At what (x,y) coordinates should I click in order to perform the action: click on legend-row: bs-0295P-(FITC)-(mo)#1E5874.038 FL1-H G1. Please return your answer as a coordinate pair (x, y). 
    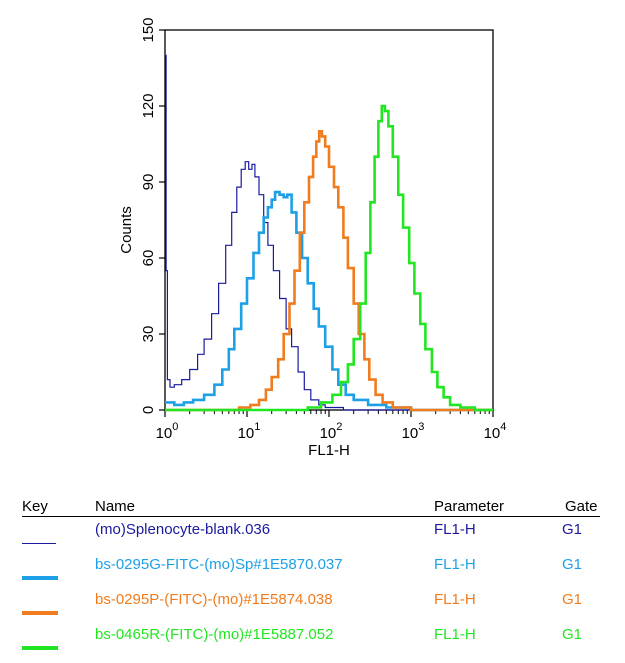
    Looking at the image, I should click on (312, 606).